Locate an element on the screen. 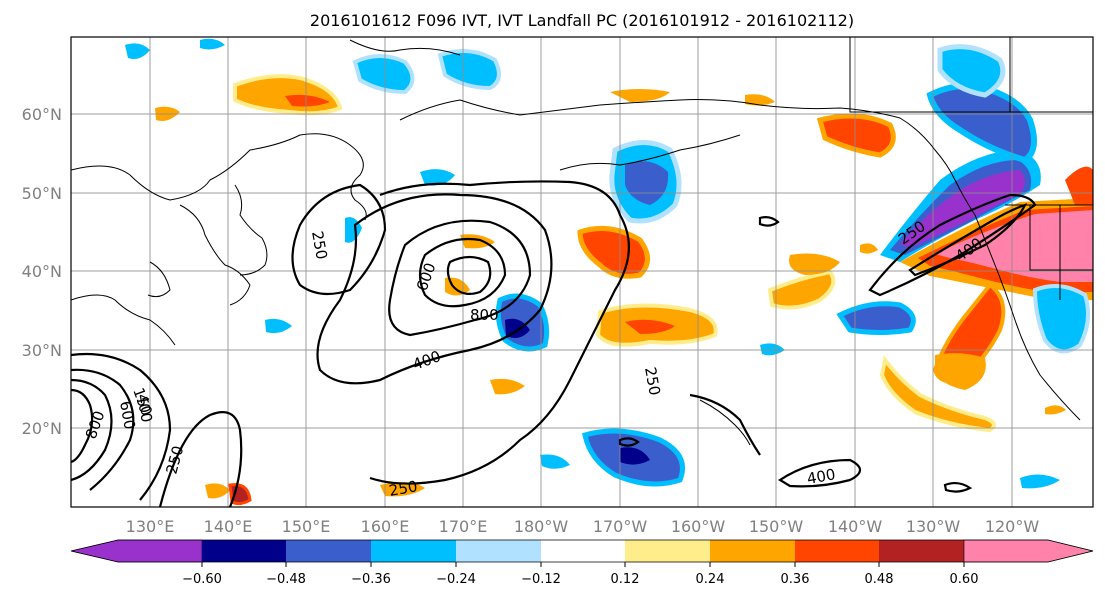  lat-label: 60°N is located at coordinates (42, 114).